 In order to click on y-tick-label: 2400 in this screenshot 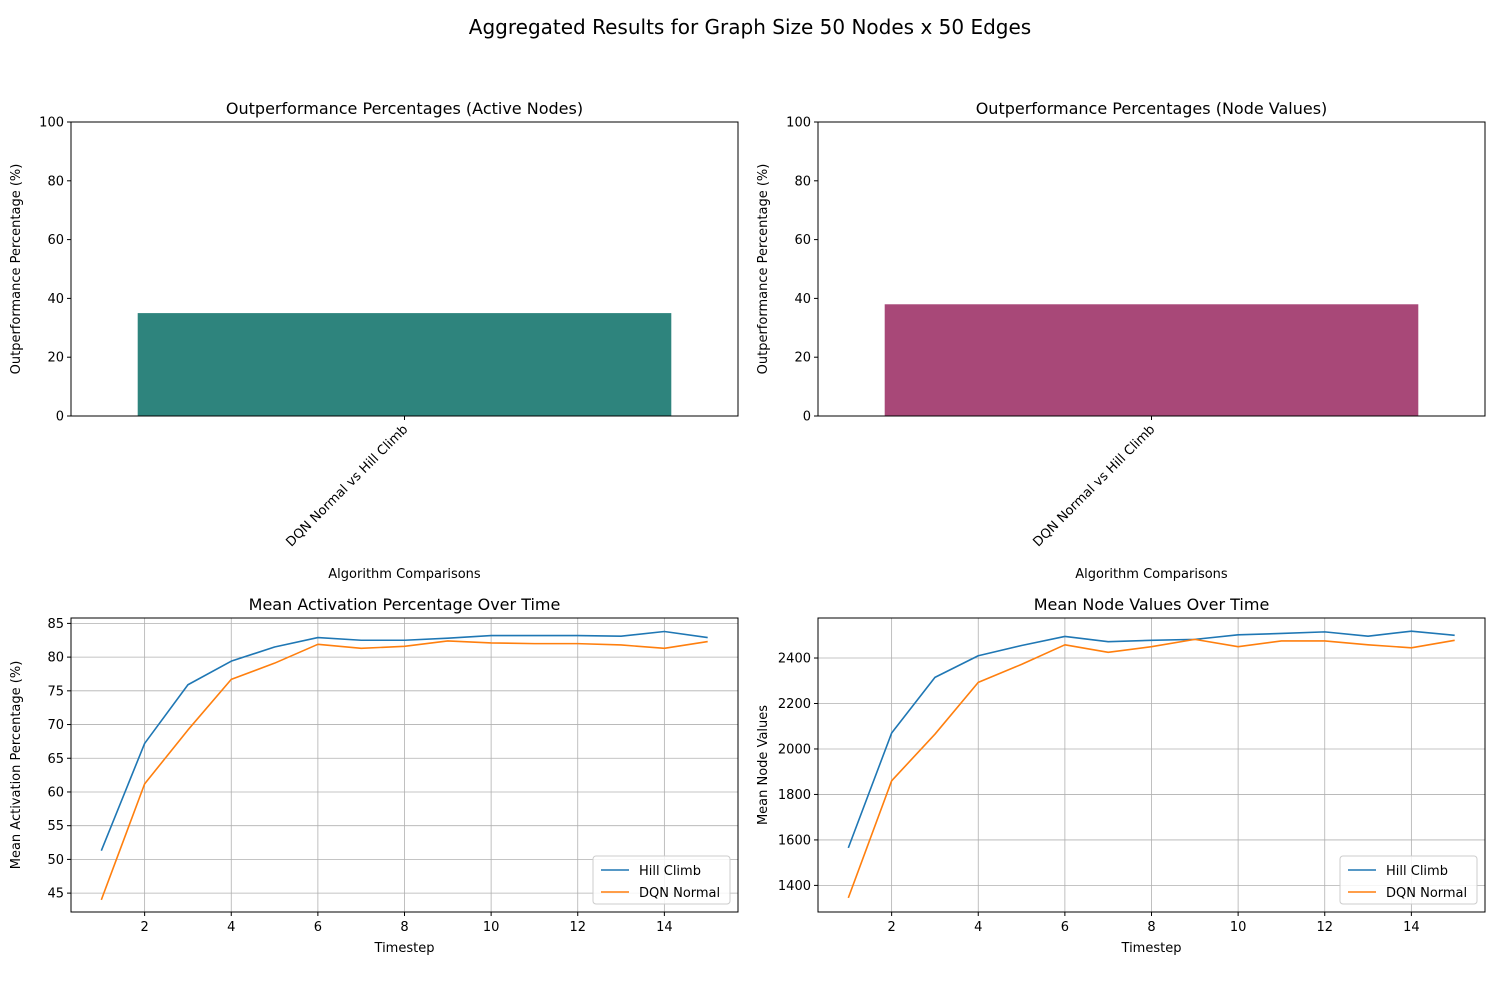, I will do `click(794, 659)`.